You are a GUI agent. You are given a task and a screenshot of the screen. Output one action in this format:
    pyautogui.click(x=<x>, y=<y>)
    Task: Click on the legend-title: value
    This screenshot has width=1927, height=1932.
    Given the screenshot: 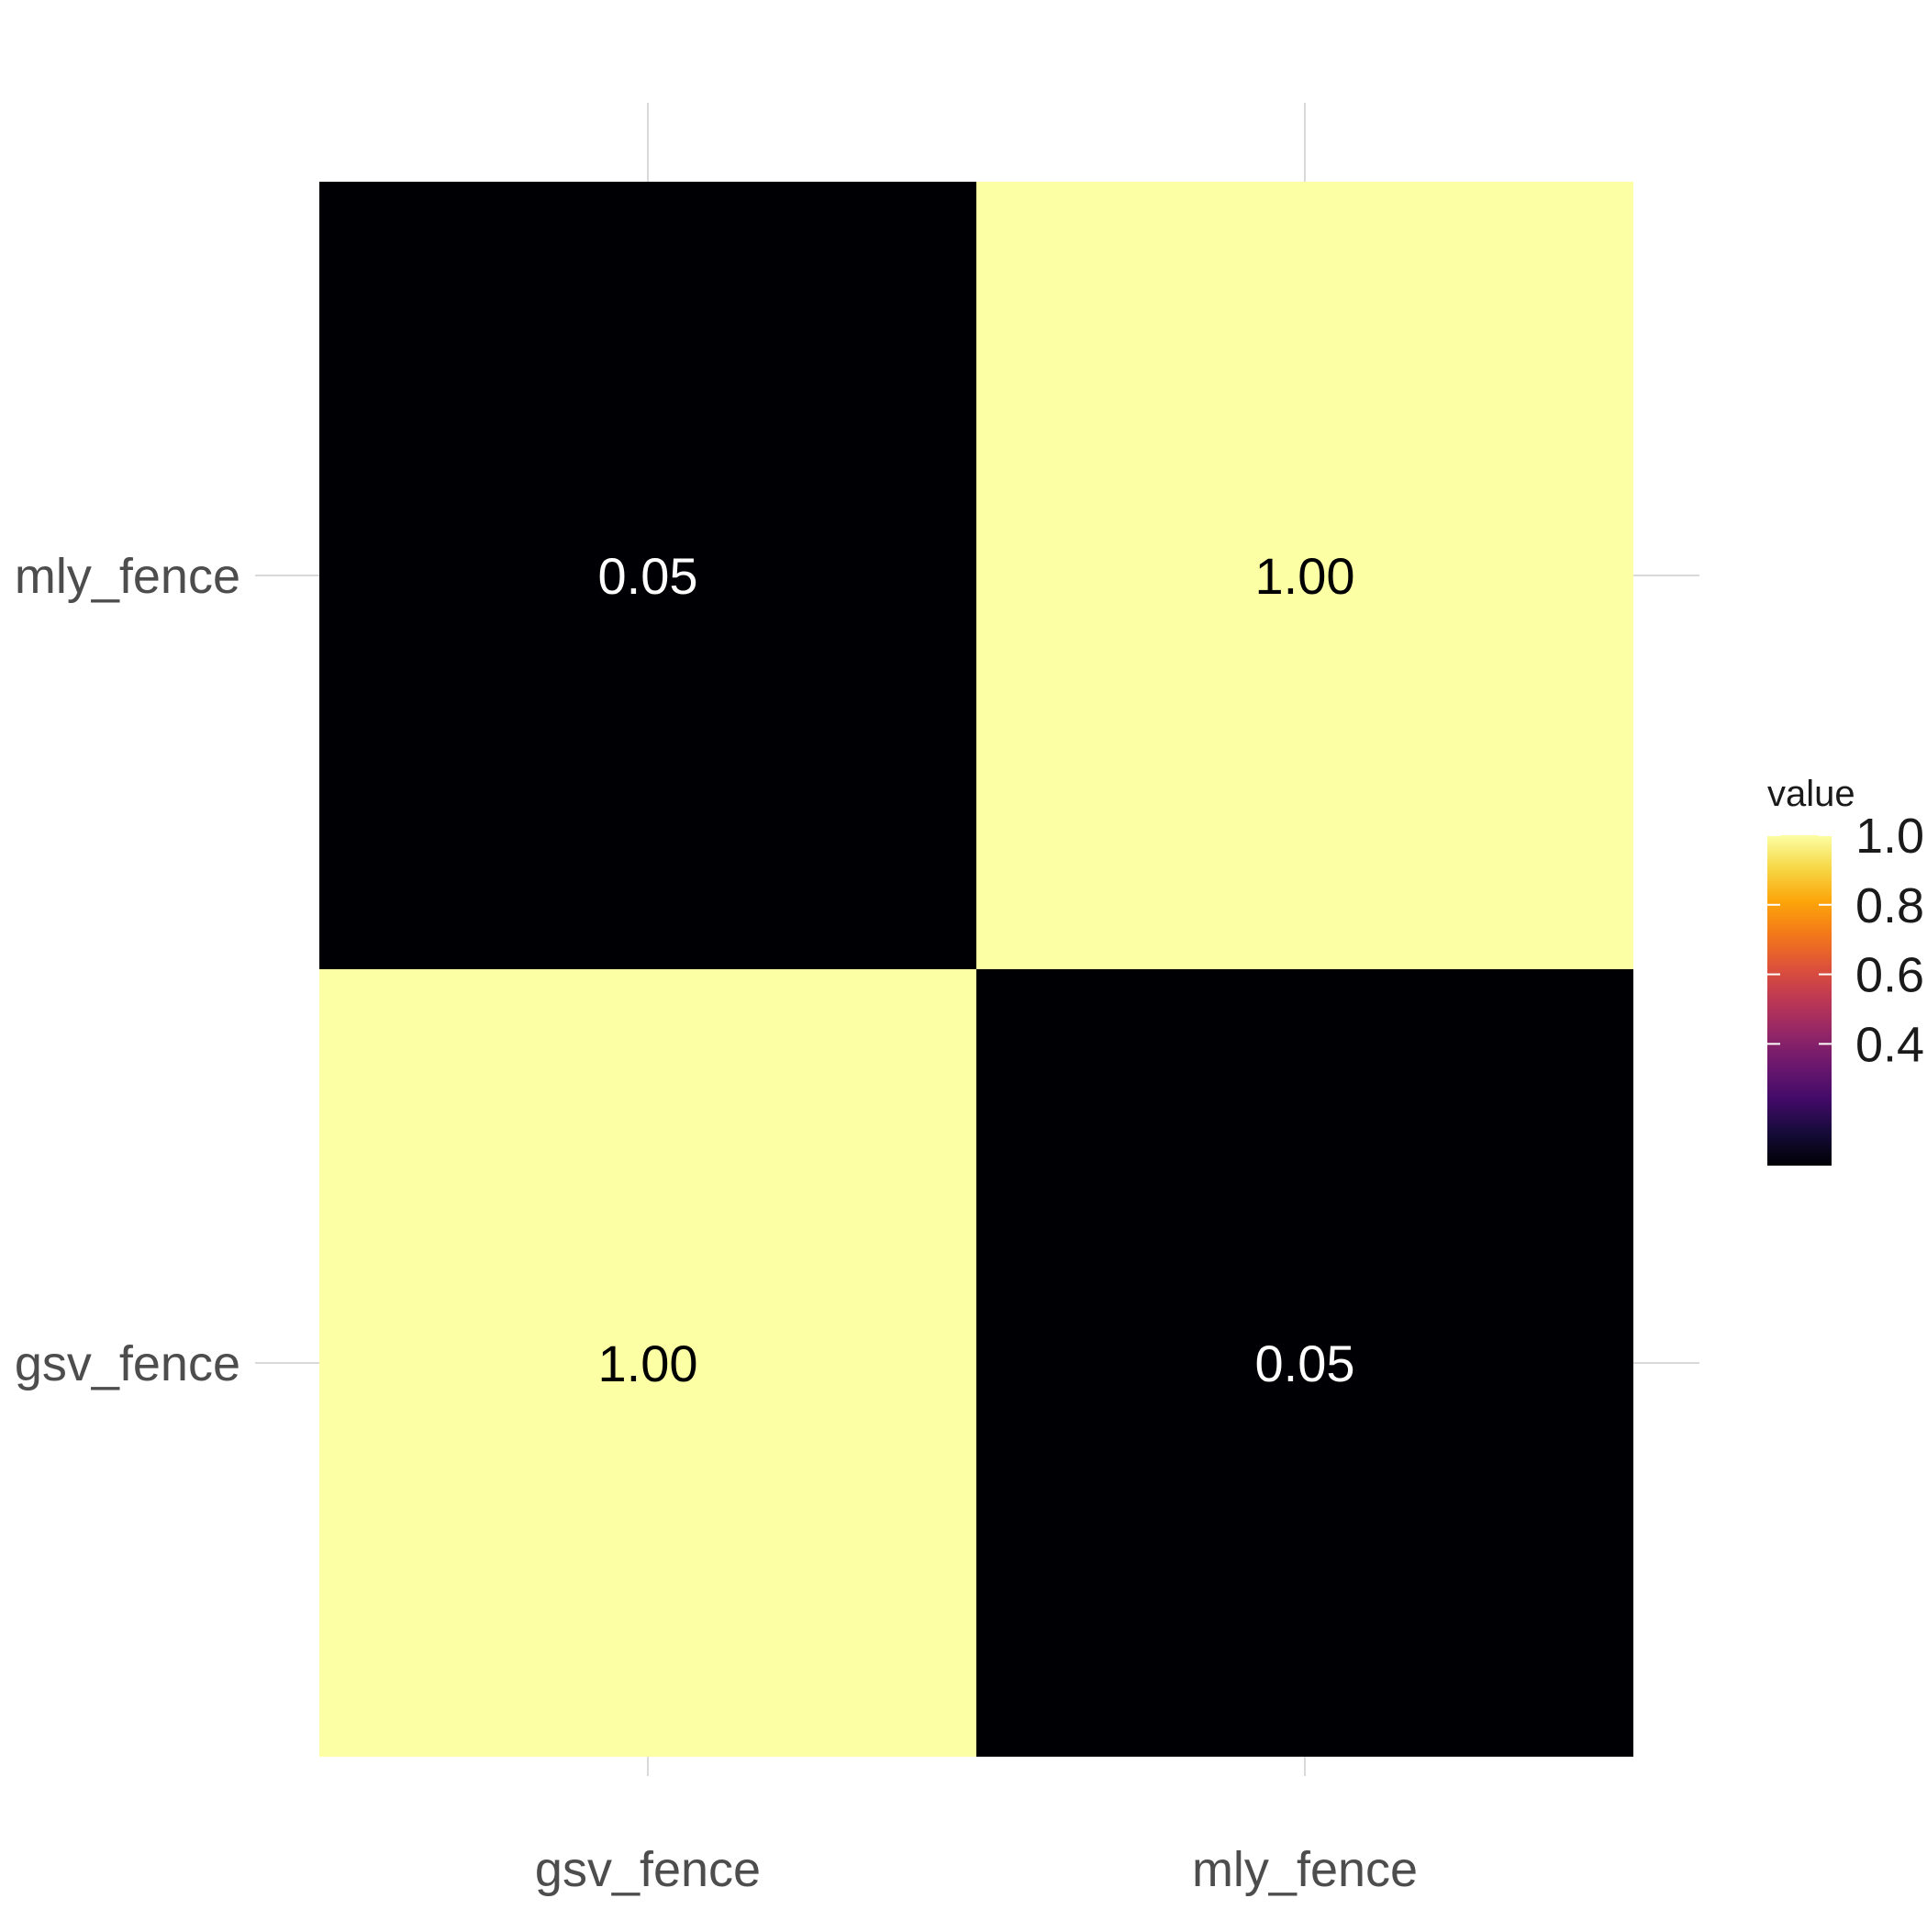 What is the action you would take?
    pyautogui.click(x=1811, y=794)
    